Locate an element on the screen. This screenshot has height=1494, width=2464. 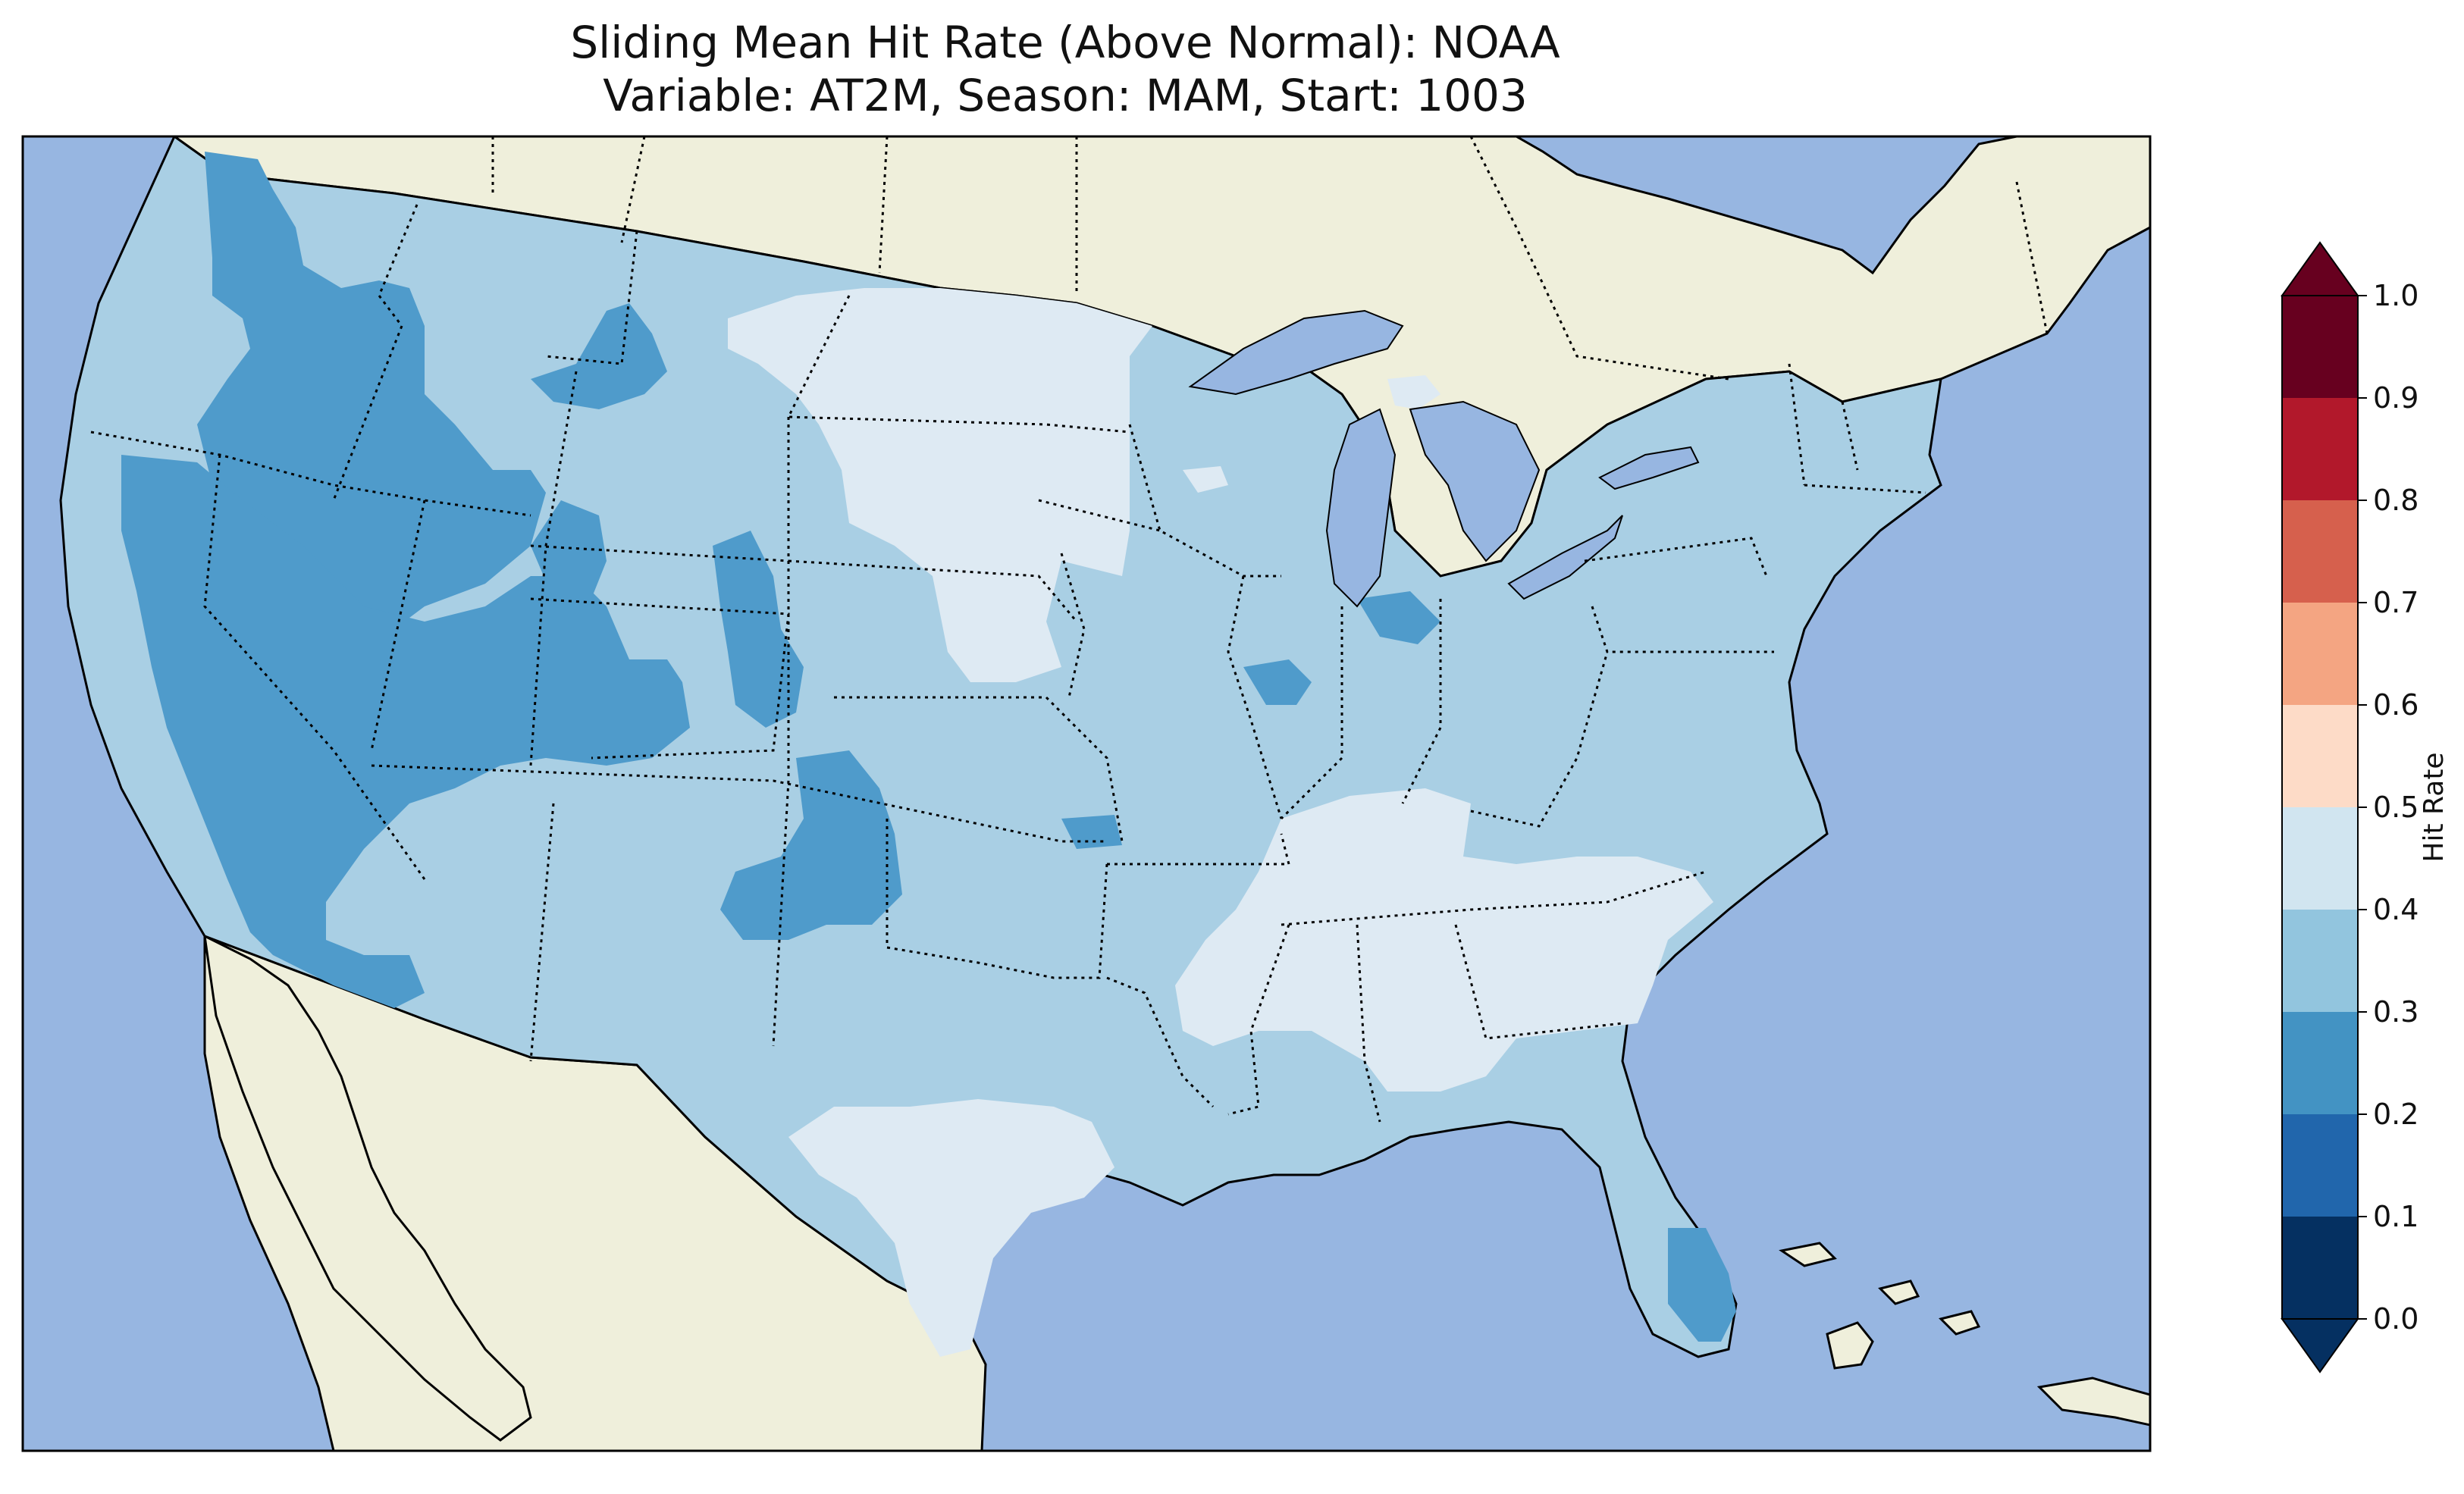
colorbar-tick-label: 0.8 is located at coordinates (2396, 500).